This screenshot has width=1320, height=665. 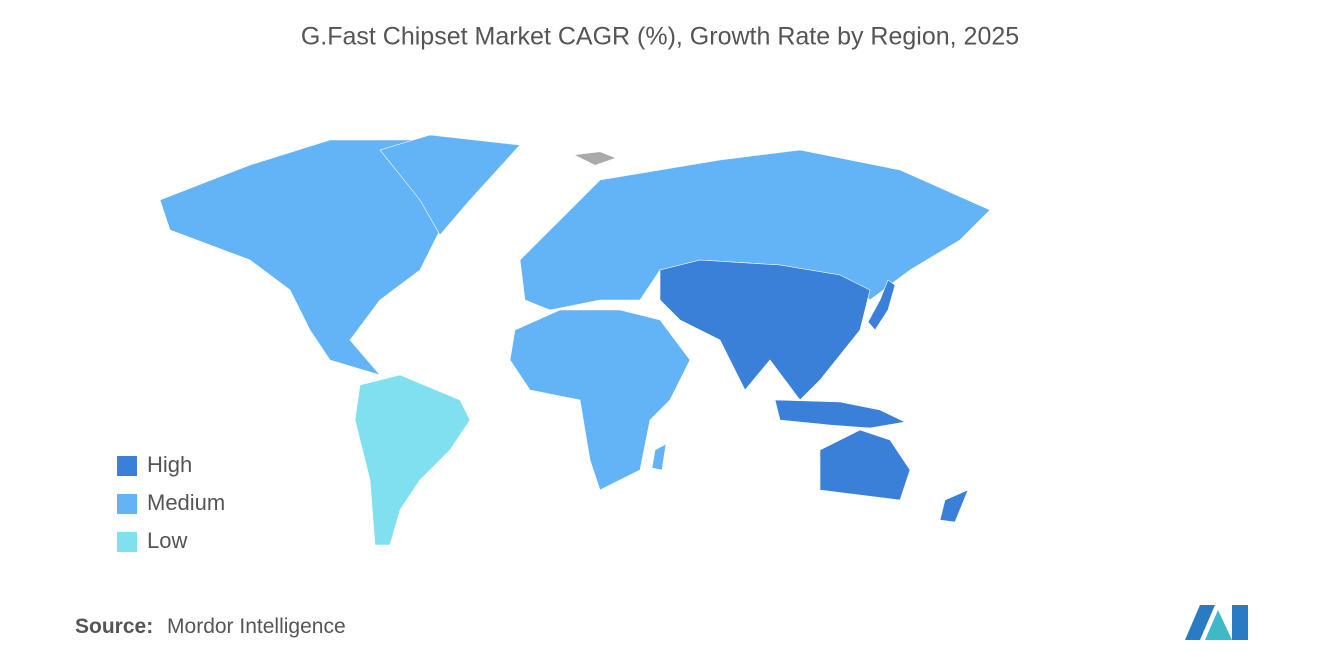 I want to click on source-label: Source:, so click(x=114, y=626).